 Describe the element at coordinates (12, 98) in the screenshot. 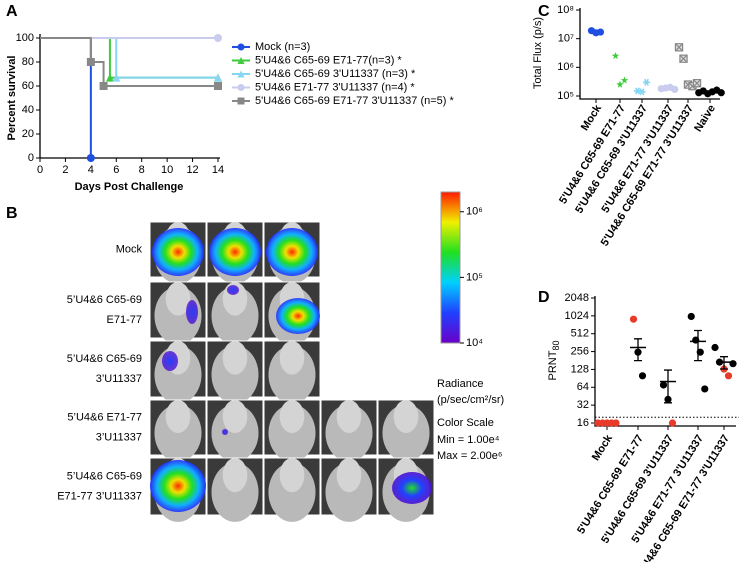

I see `y-axis-label: Percent survival` at that location.